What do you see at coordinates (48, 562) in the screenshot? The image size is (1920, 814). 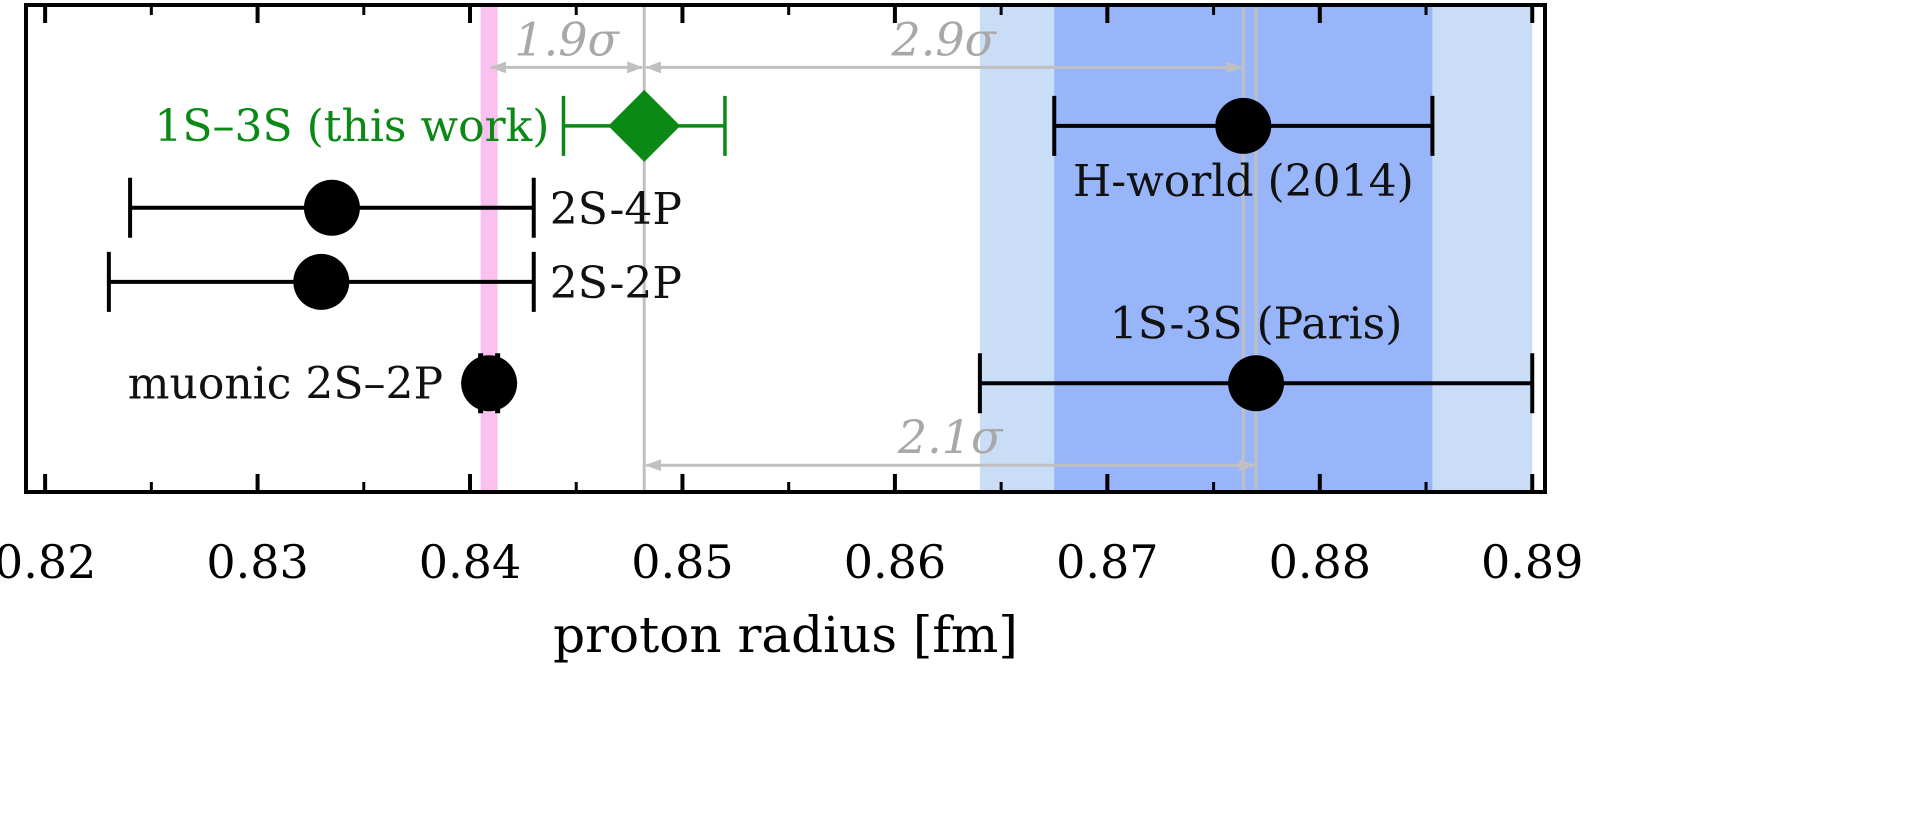 I see `tick-label-0: 0.82` at bounding box center [48, 562].